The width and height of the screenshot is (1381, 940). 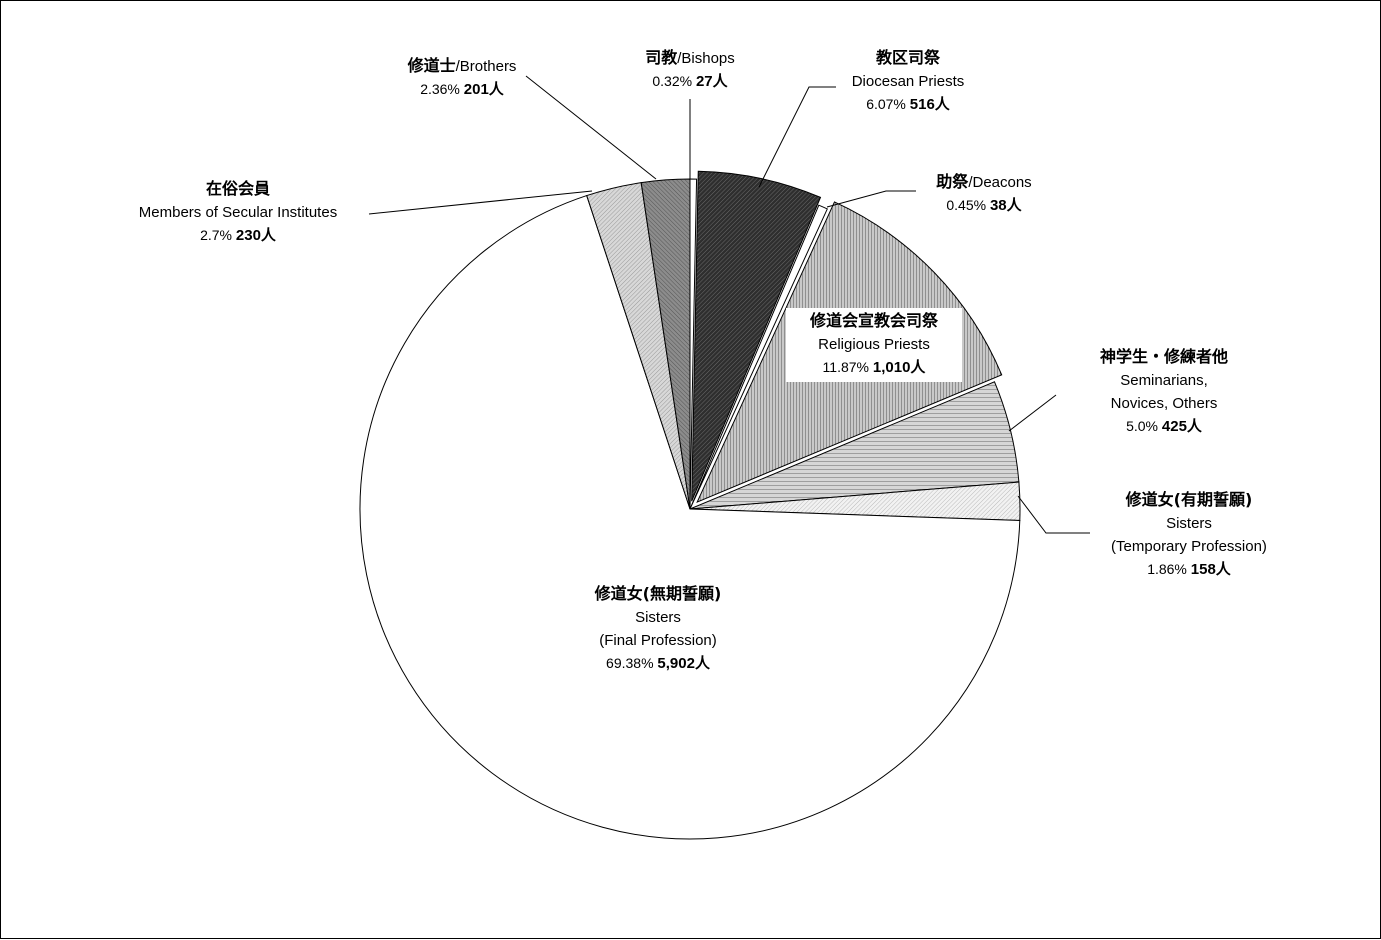 I want to click on slice-title: 司教/Bishops, so click(x=690, y=57).